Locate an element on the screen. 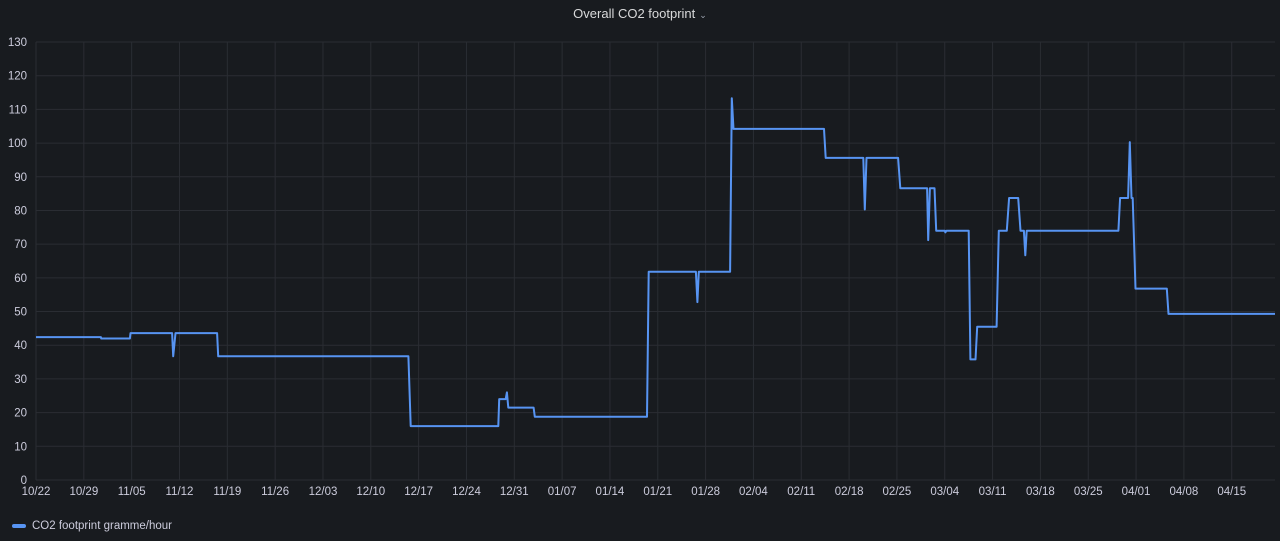  y-tick-label: 70 is located at coordinates (20, 245).